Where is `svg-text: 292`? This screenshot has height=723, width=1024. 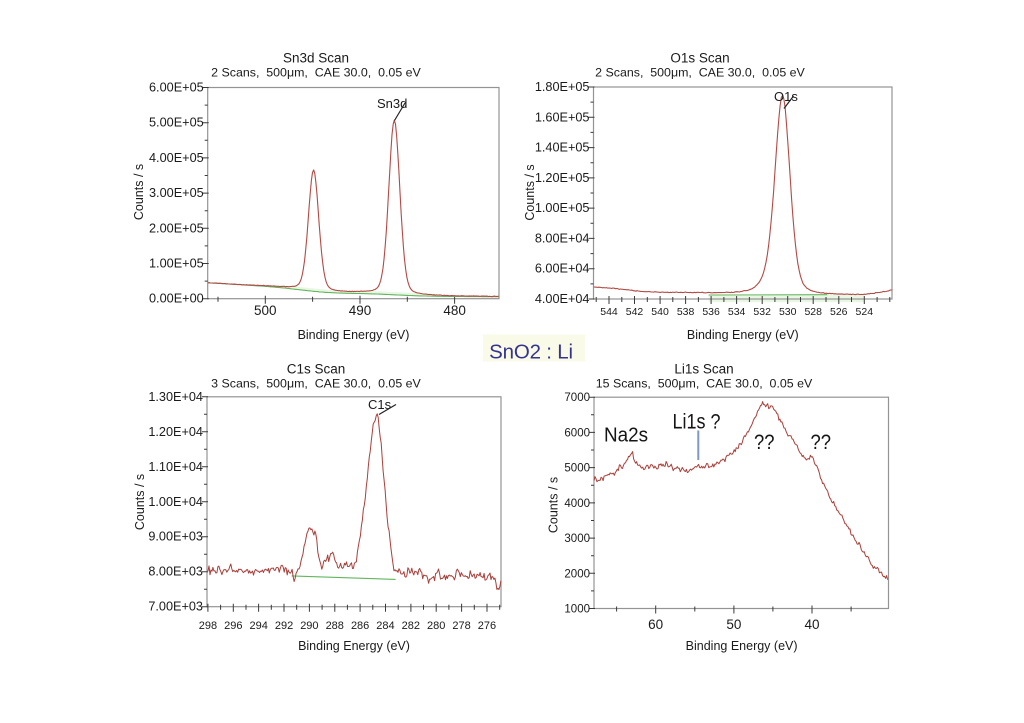
svg-text: 292 is located at coordinates (284, 626).